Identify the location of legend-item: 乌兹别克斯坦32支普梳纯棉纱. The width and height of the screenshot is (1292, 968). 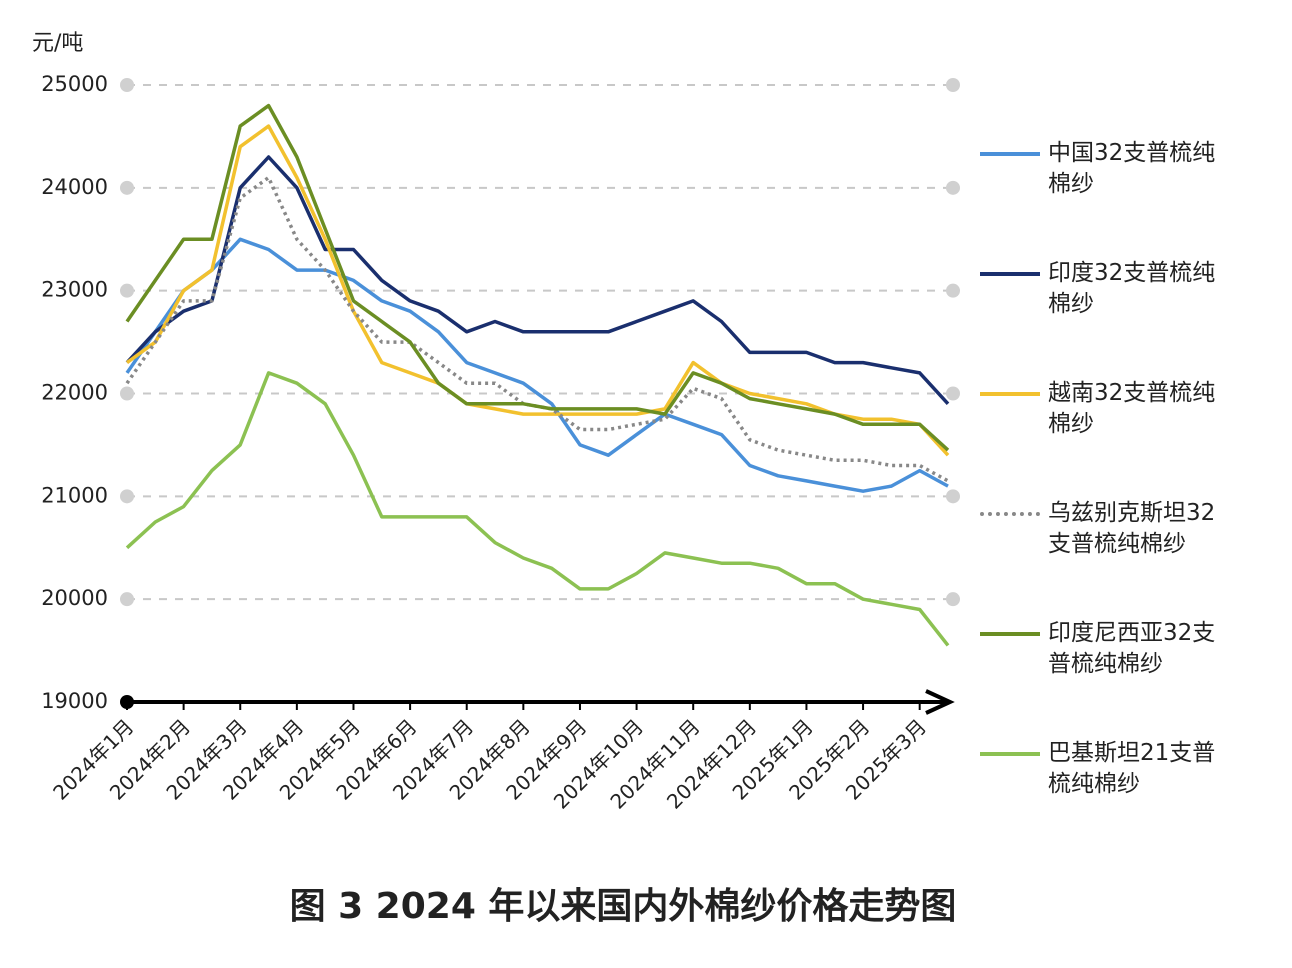
(1130, 538).